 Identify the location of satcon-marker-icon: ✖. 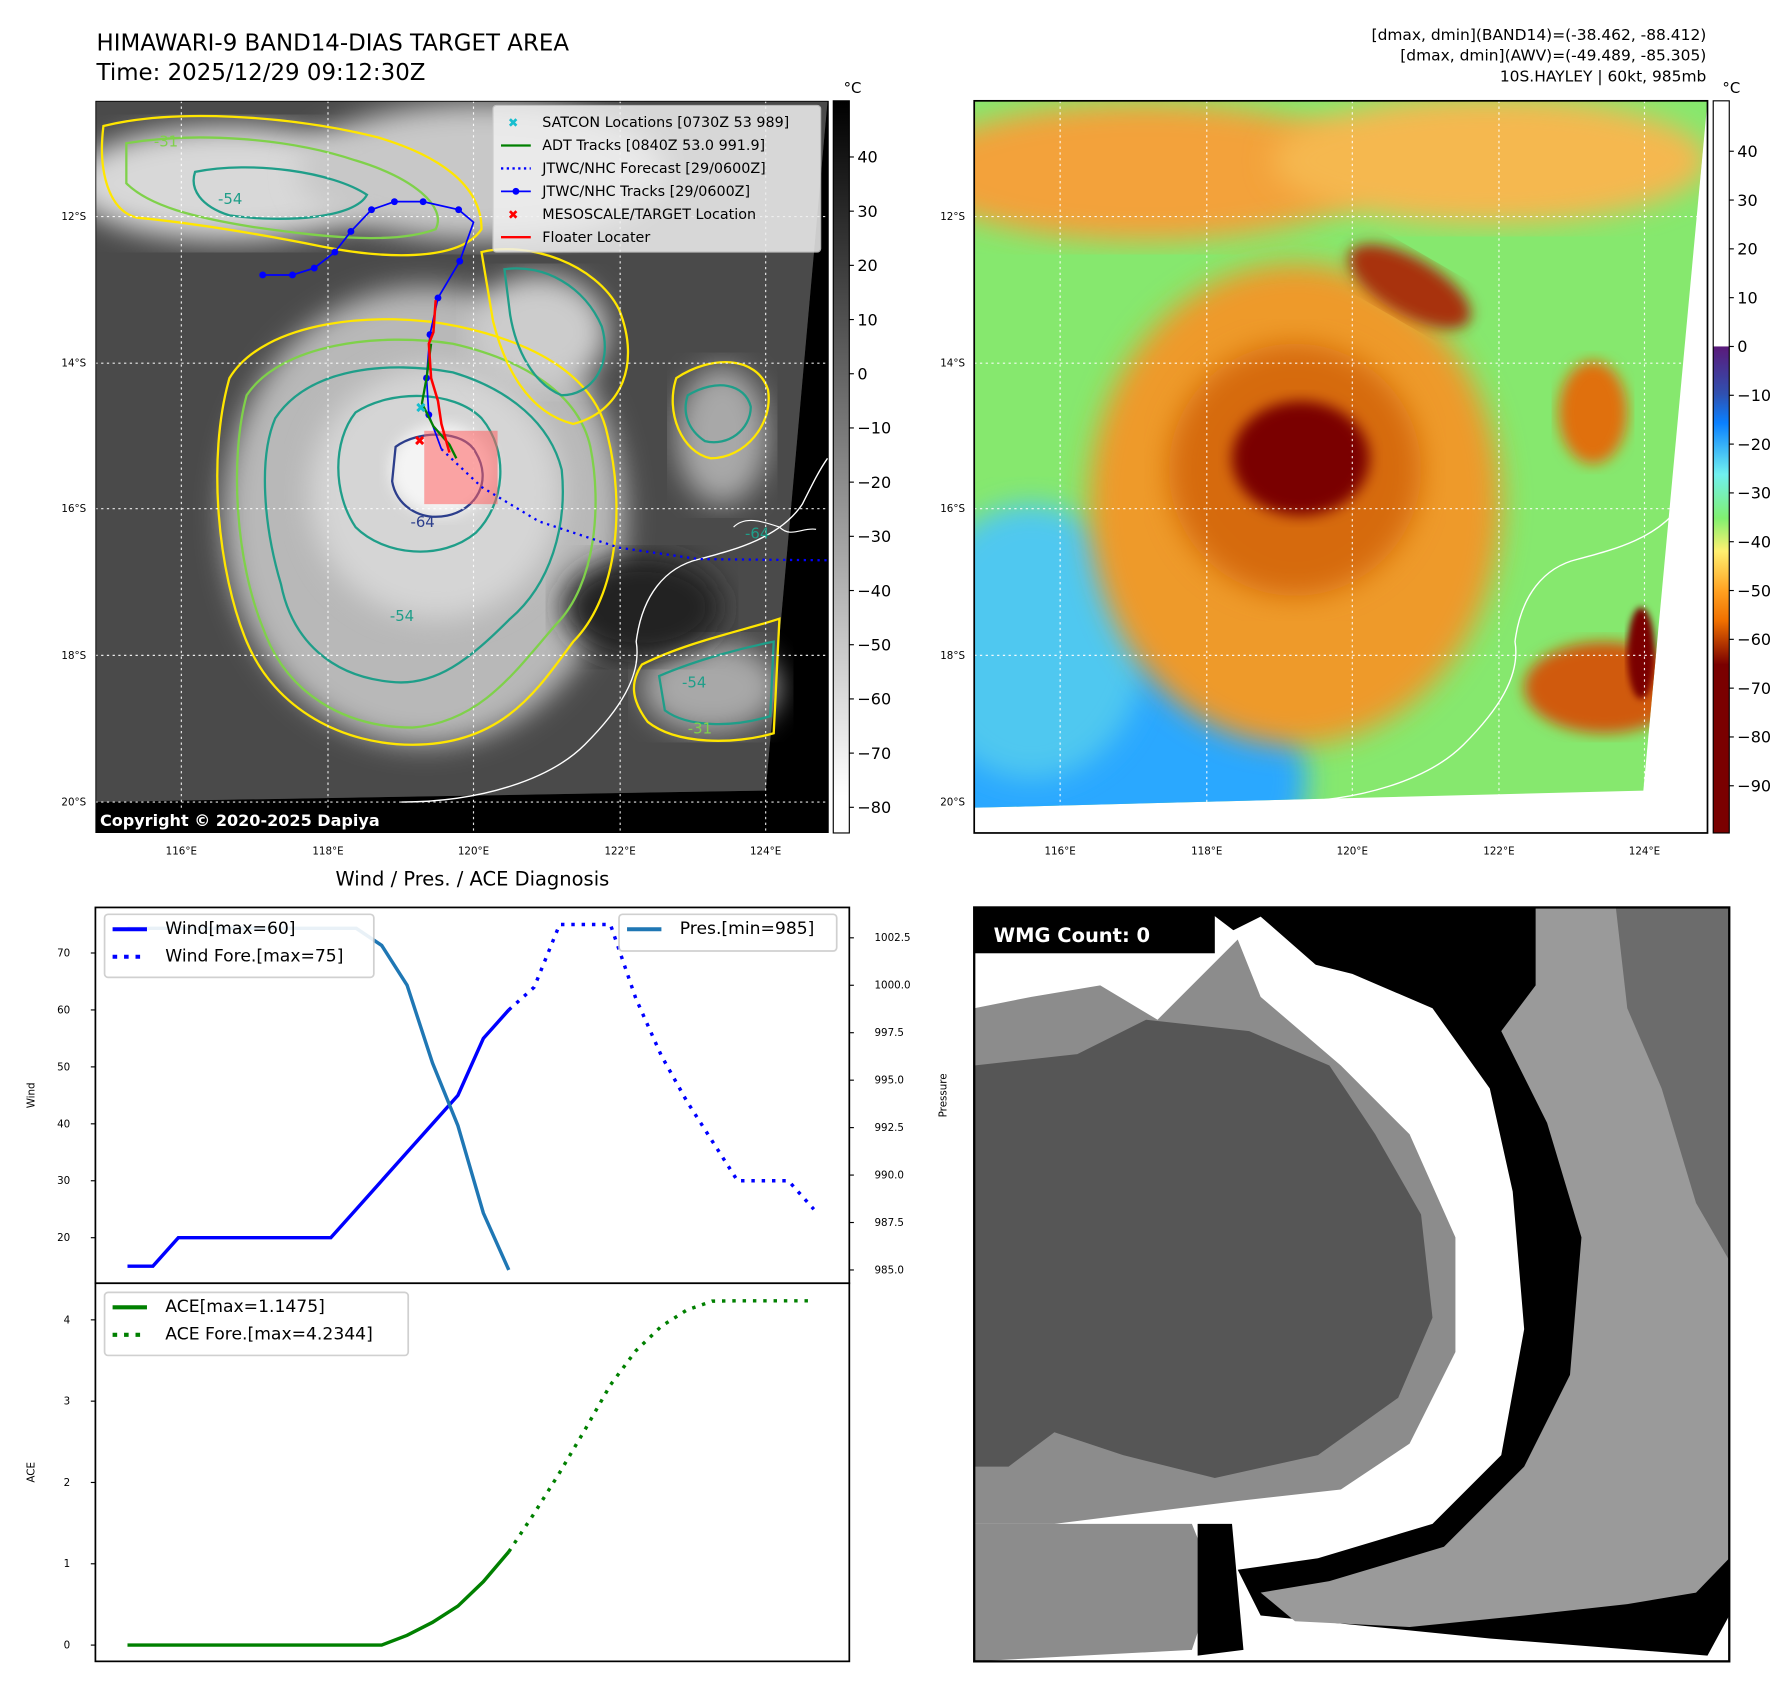
(421, 408).